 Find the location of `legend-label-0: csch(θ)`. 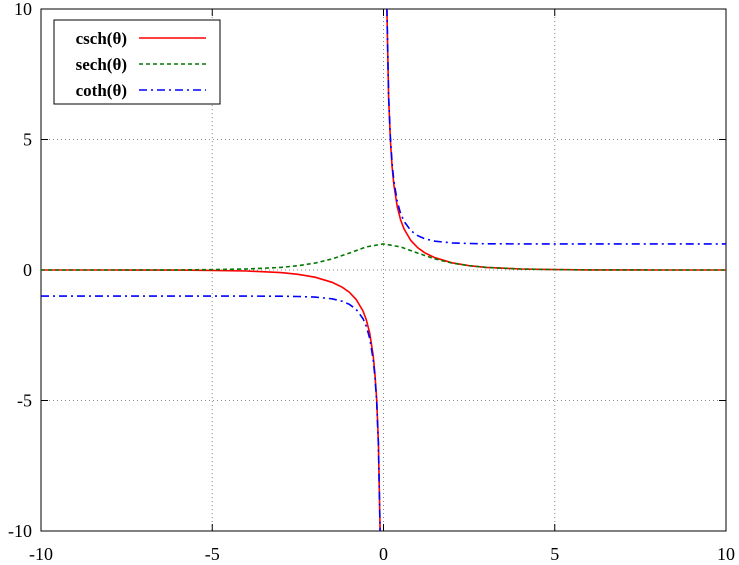

legend-label-0: csch(θ) is located at coordinates (101, 38).